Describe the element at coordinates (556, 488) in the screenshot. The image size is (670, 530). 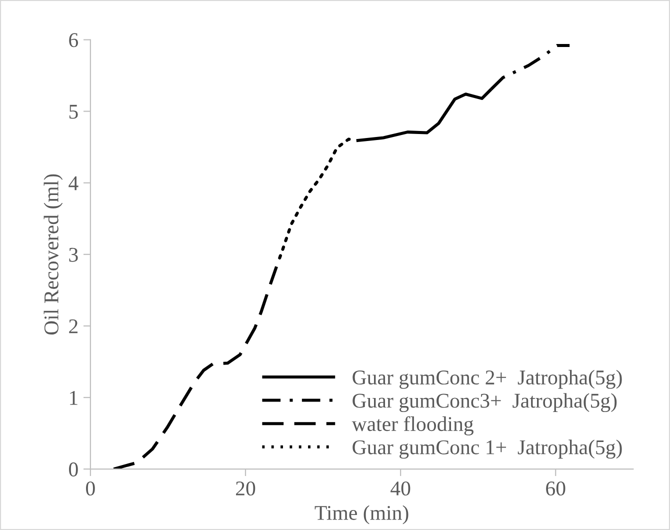
I see `x-tick-label: 60` at that location.